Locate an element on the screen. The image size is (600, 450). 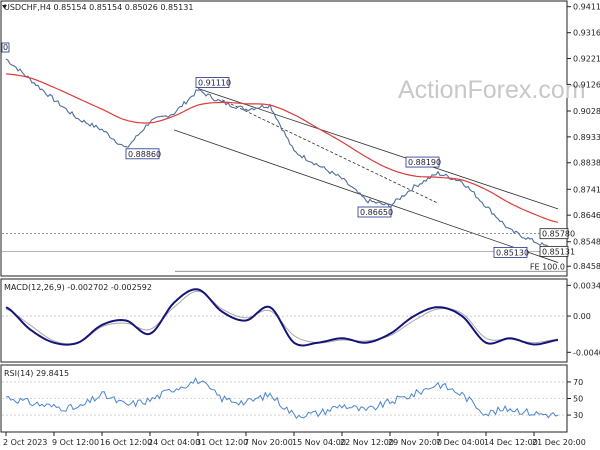
series-start-marker is located at coordinates (5, 47).